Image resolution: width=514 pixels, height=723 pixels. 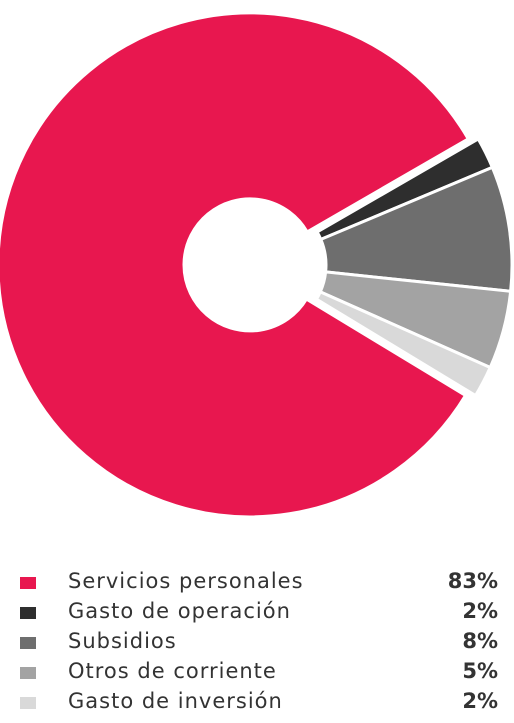 I want to click on legend-label: Gasto de operación, so click(x=179, y=611).